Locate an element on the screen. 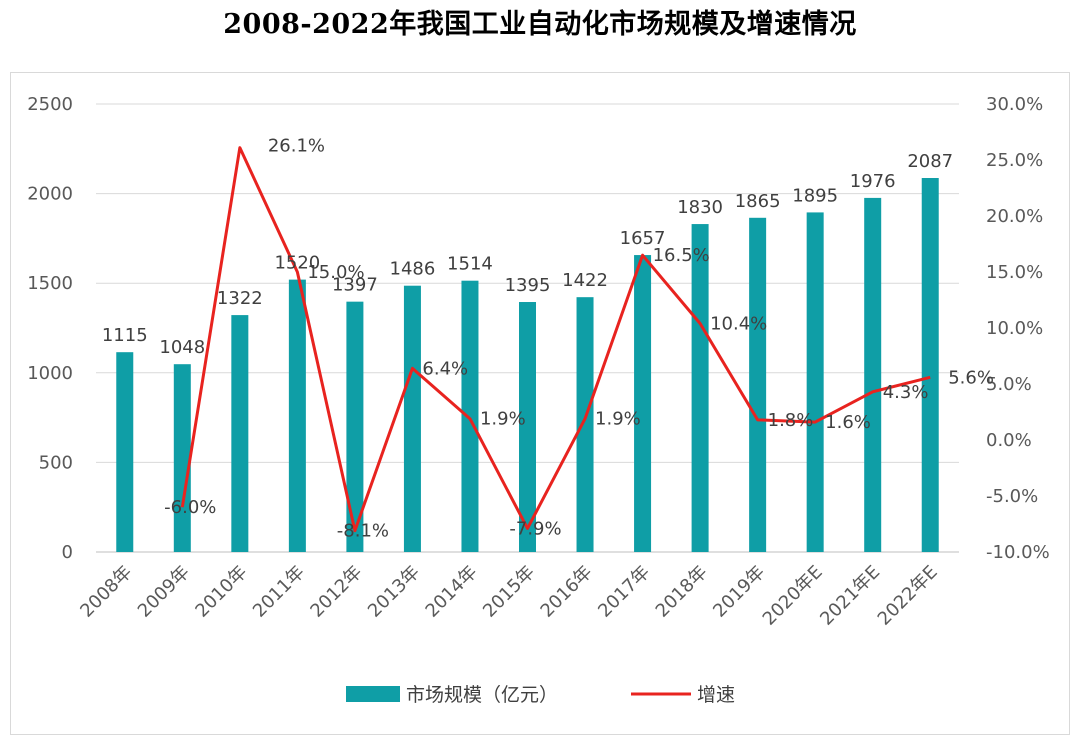  bar-value-label: 1514 is located at coordinates (470, 264).